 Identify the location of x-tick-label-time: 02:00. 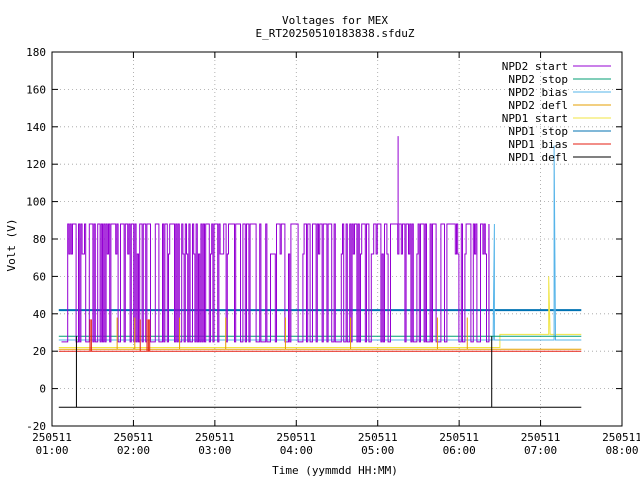
(133, 450).